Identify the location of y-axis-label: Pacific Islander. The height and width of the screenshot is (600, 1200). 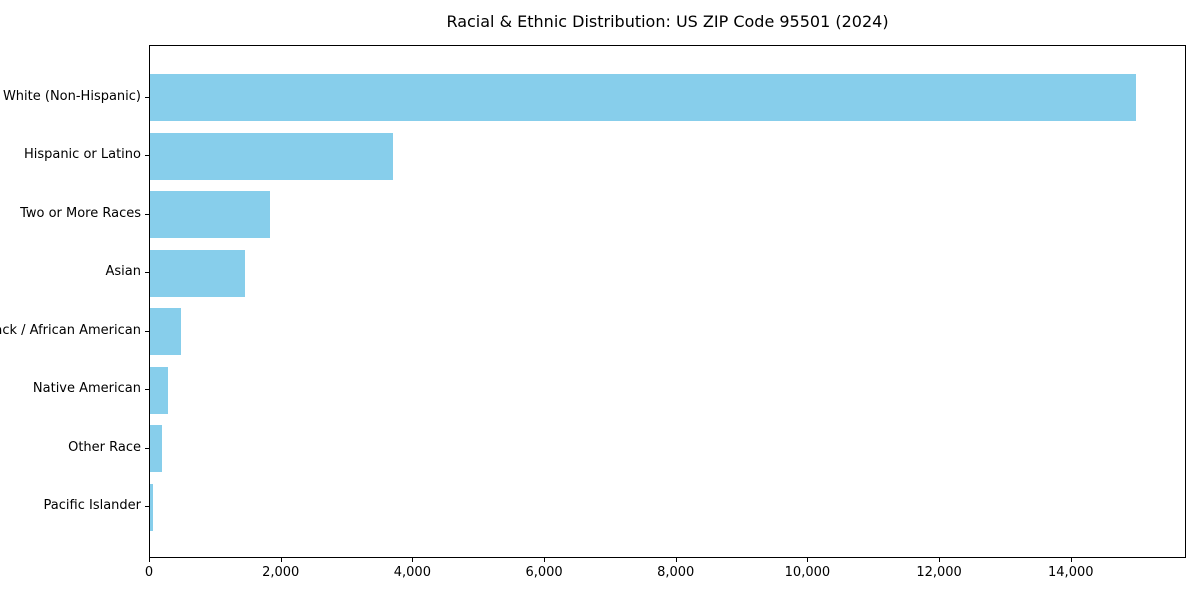
(92, 506).